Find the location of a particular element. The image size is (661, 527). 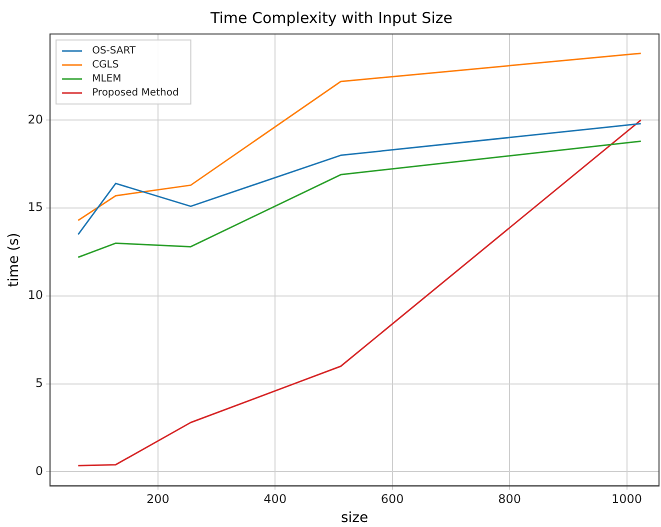

legend-label: OS-SART is located at coordinates (114, 51).